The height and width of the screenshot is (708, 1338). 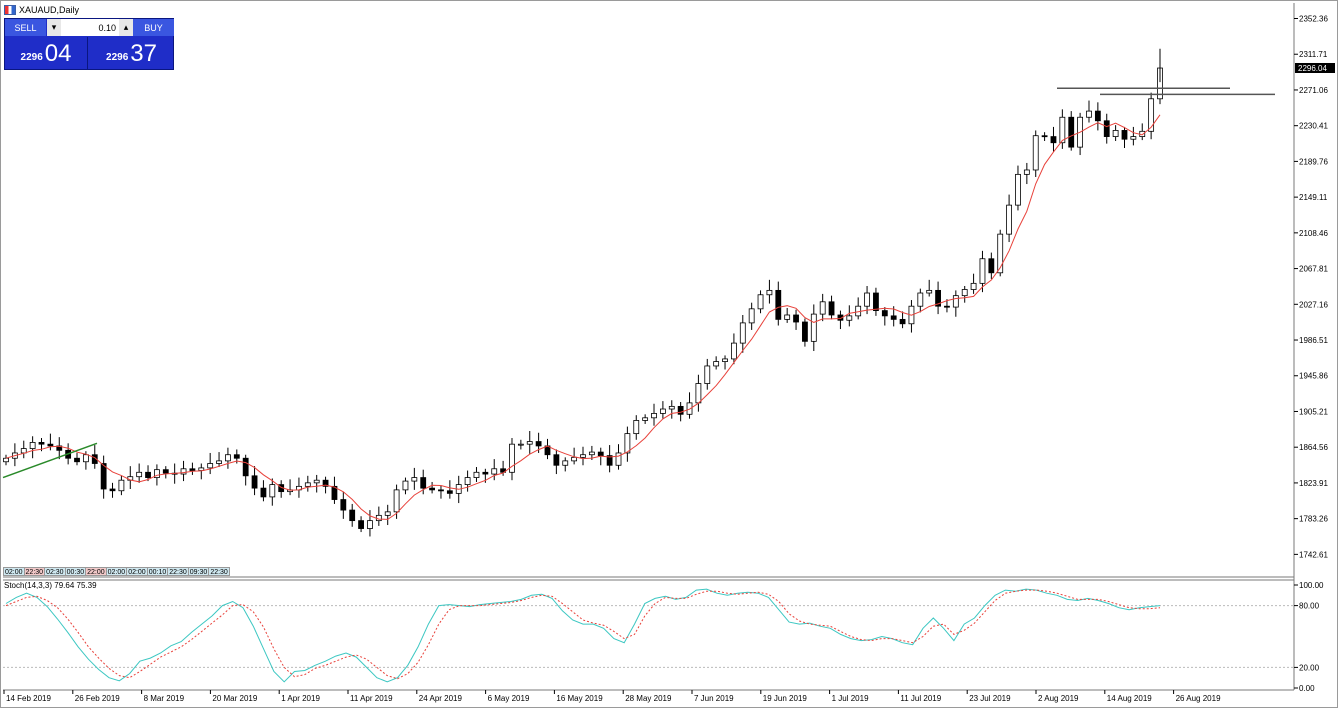 I want to click on lot-decrease-button: ▾, so click(x=54, y=27).